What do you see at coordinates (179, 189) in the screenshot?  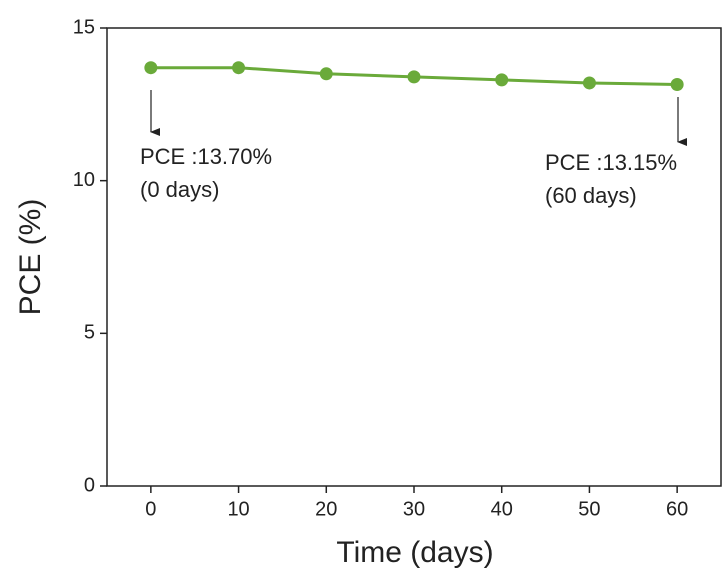 I see `annotation: (0 days)` at bounding box center [179, 189].